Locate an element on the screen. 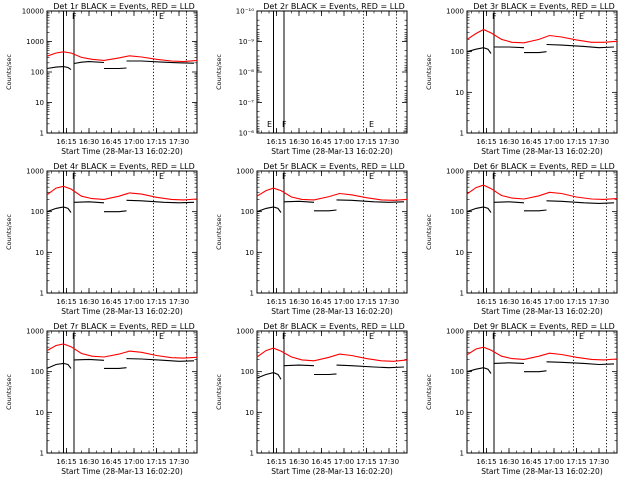 The height and width of the screenshot is (480, 640). panel-title: Det 9r BLACK = Events, RED = LLD is located at coordinates (544, 326).